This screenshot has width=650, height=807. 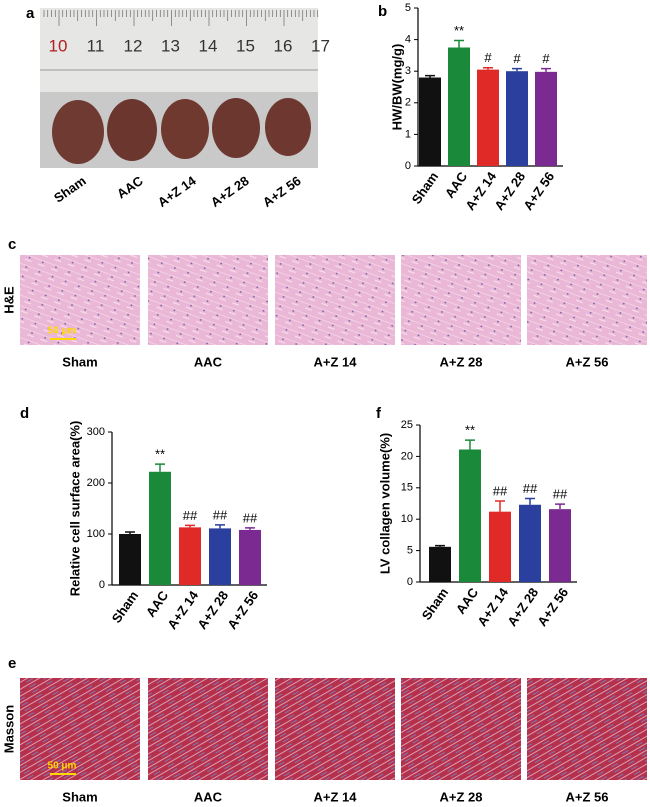 What do you see at coordinates (407, 425) in the screenshot?
I see `y-tick-label: 25` at bounding box center [407, 425].